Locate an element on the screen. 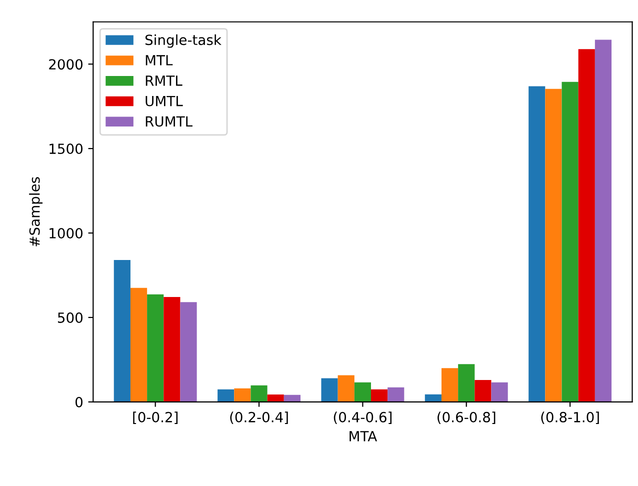 This screenshot has height=486, width=638. y-tick-label: 2000 is located at coordinates (66, 64).